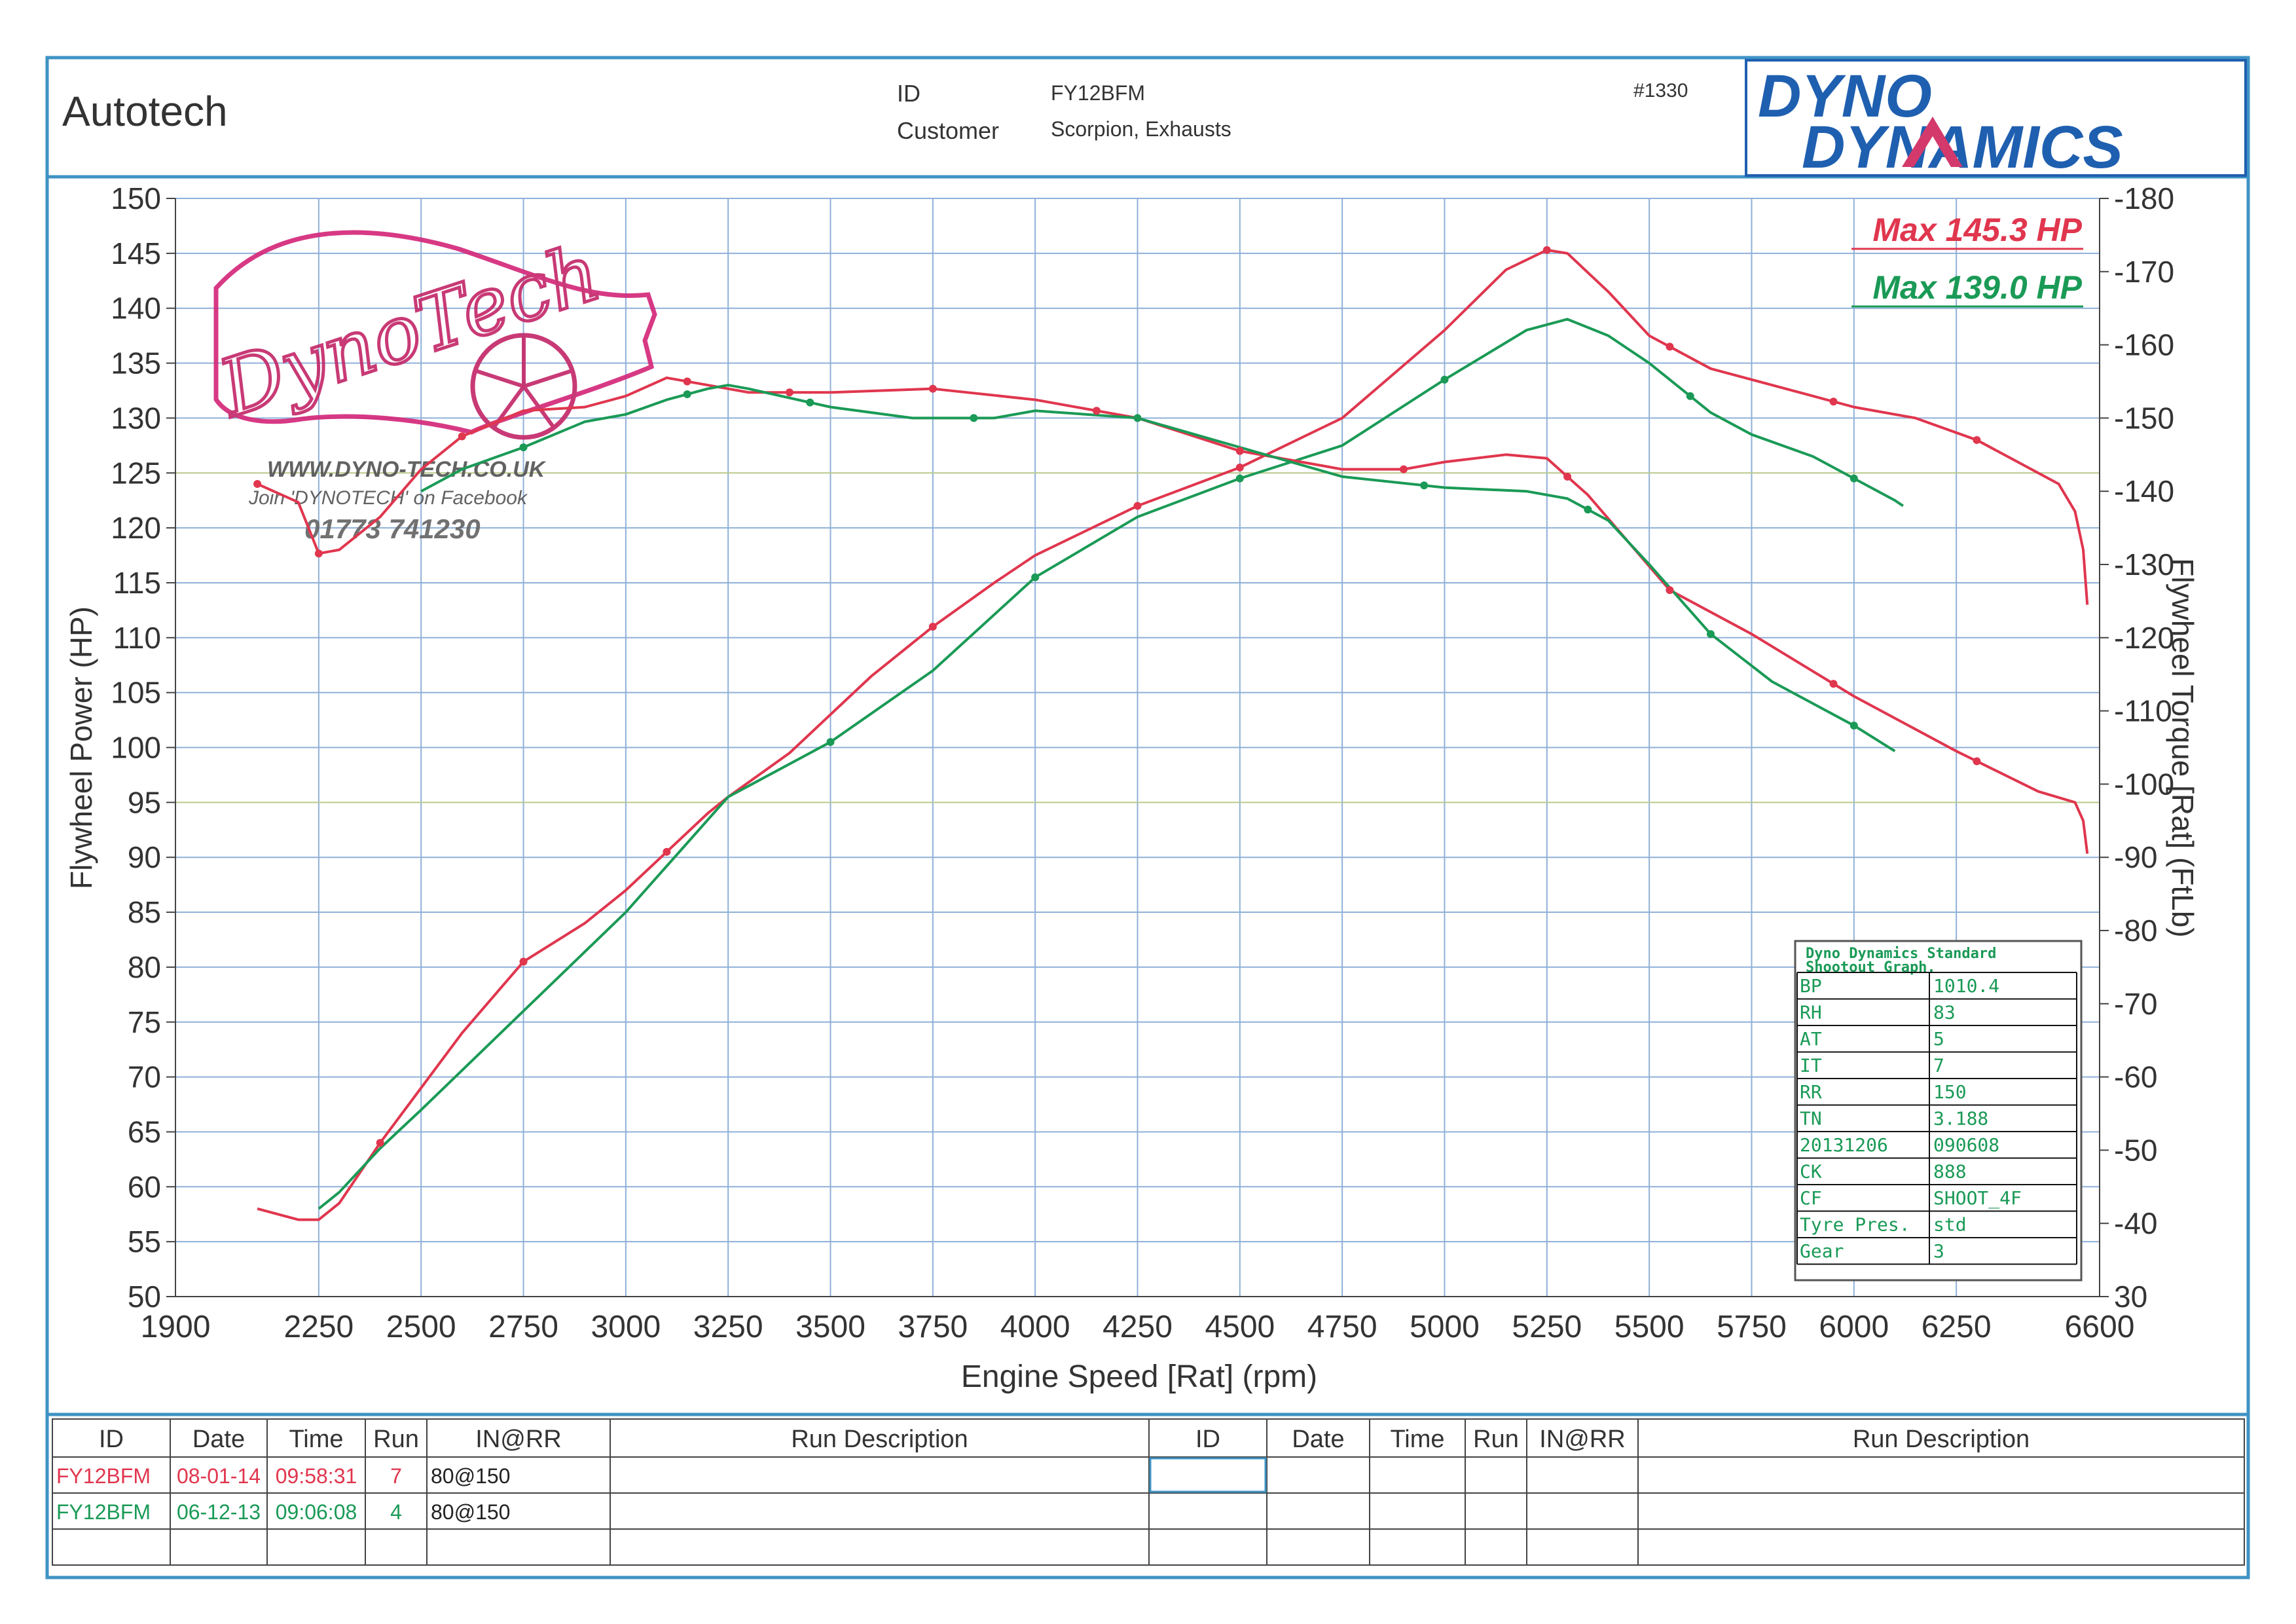  What do you see at coordinates (1844, 1145) in the screenshot?
I see `conditions-key: 20131206` at bounding box center [1844, 1145].